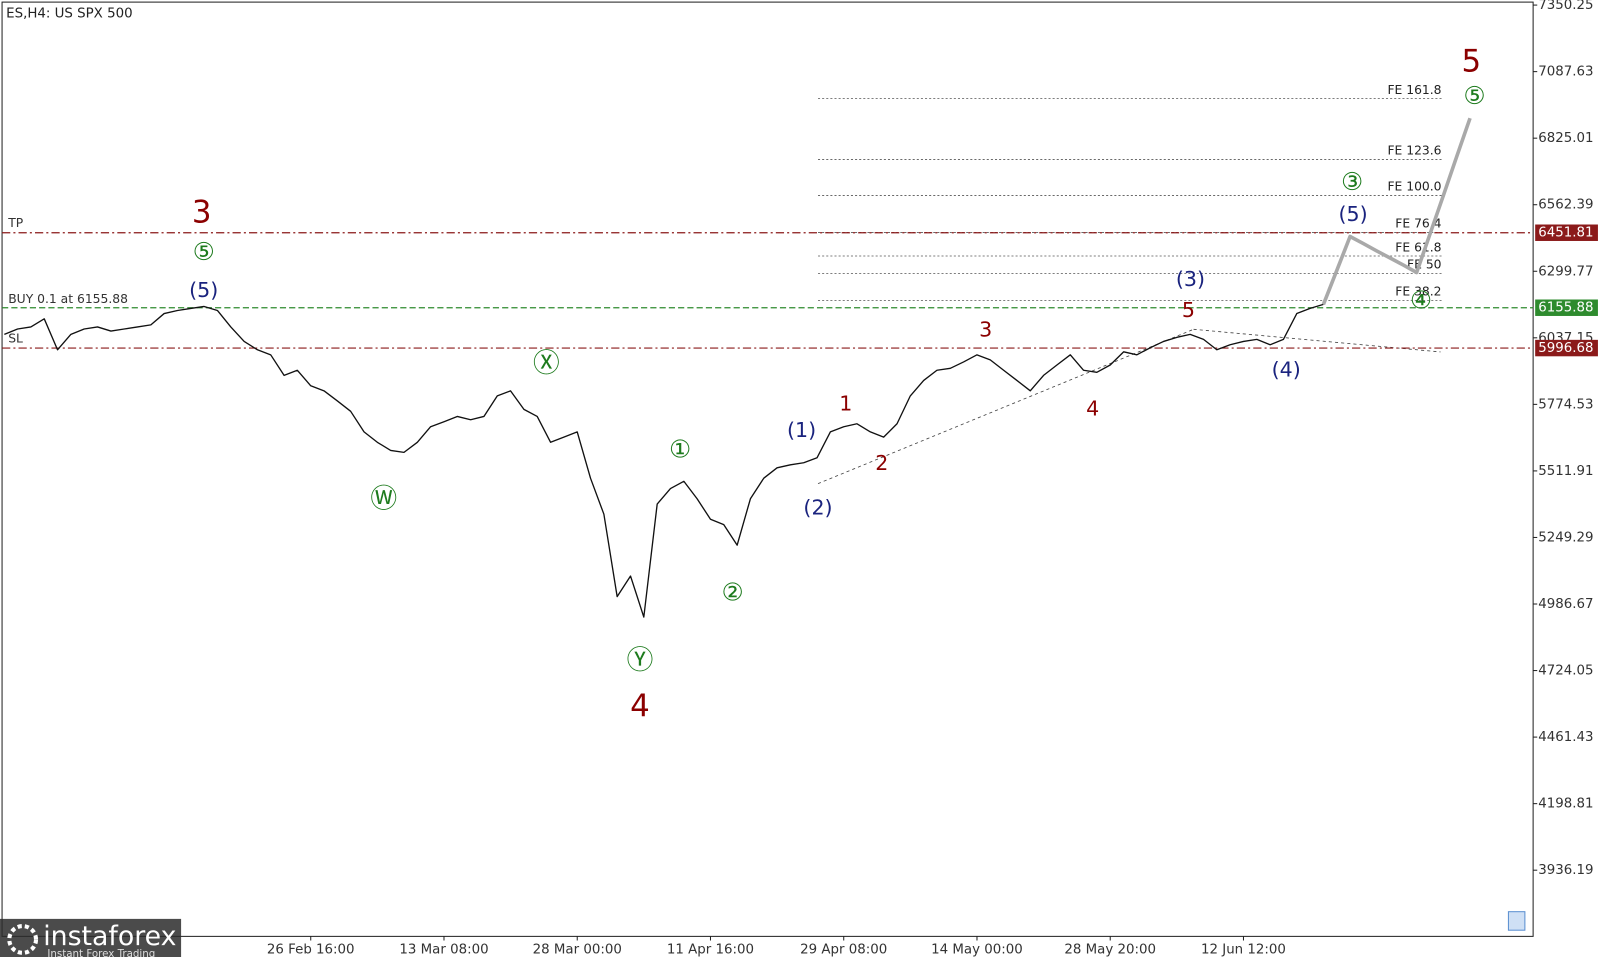  Describe the element at coordinates (640, 660) in the screenshot. I see `wave-label: Ⓨ` at that location.